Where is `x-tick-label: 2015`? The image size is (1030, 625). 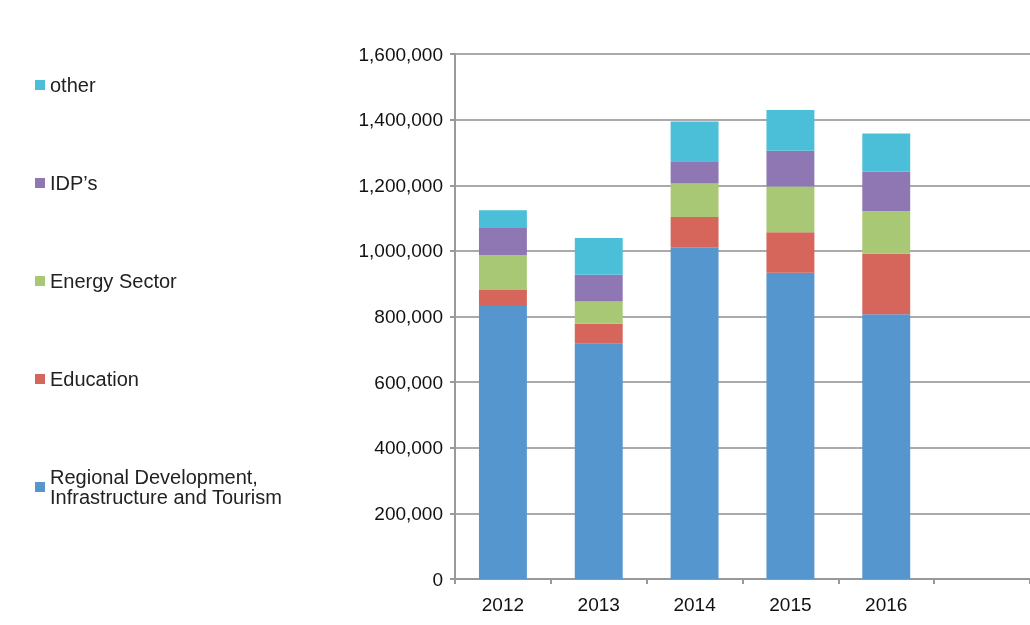 x-tick-label: 2015 is located at coordinates (790, 604).